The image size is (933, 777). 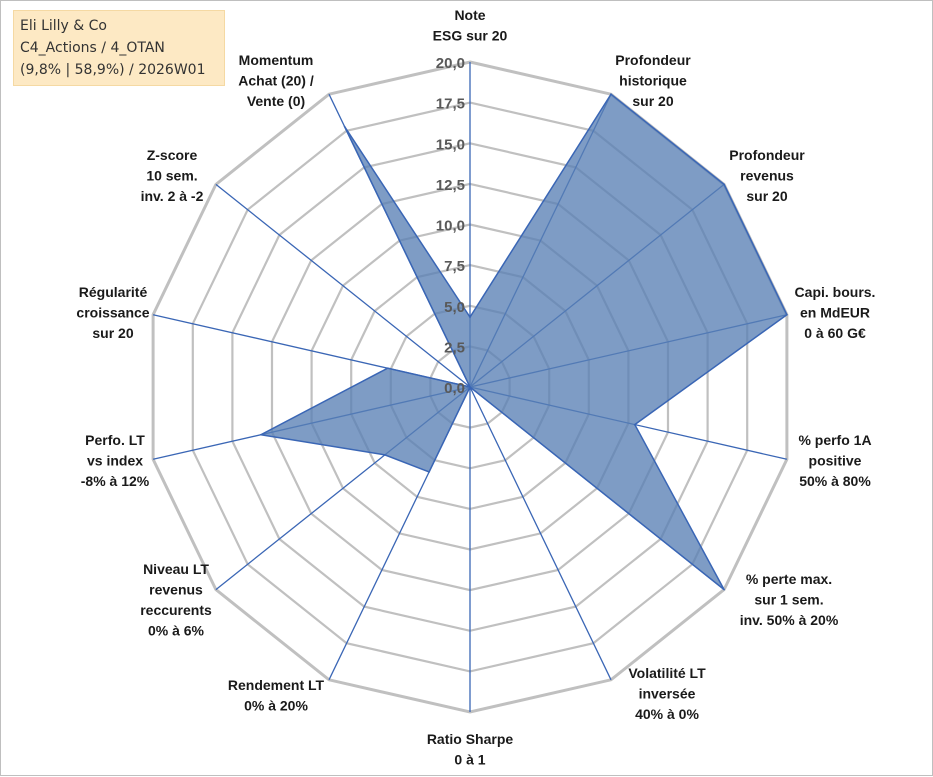 What do you see at coordinates (261, 434) in the screenshot?
I see `data-point-perfo-lt-index` at bounding box center [261, 434].